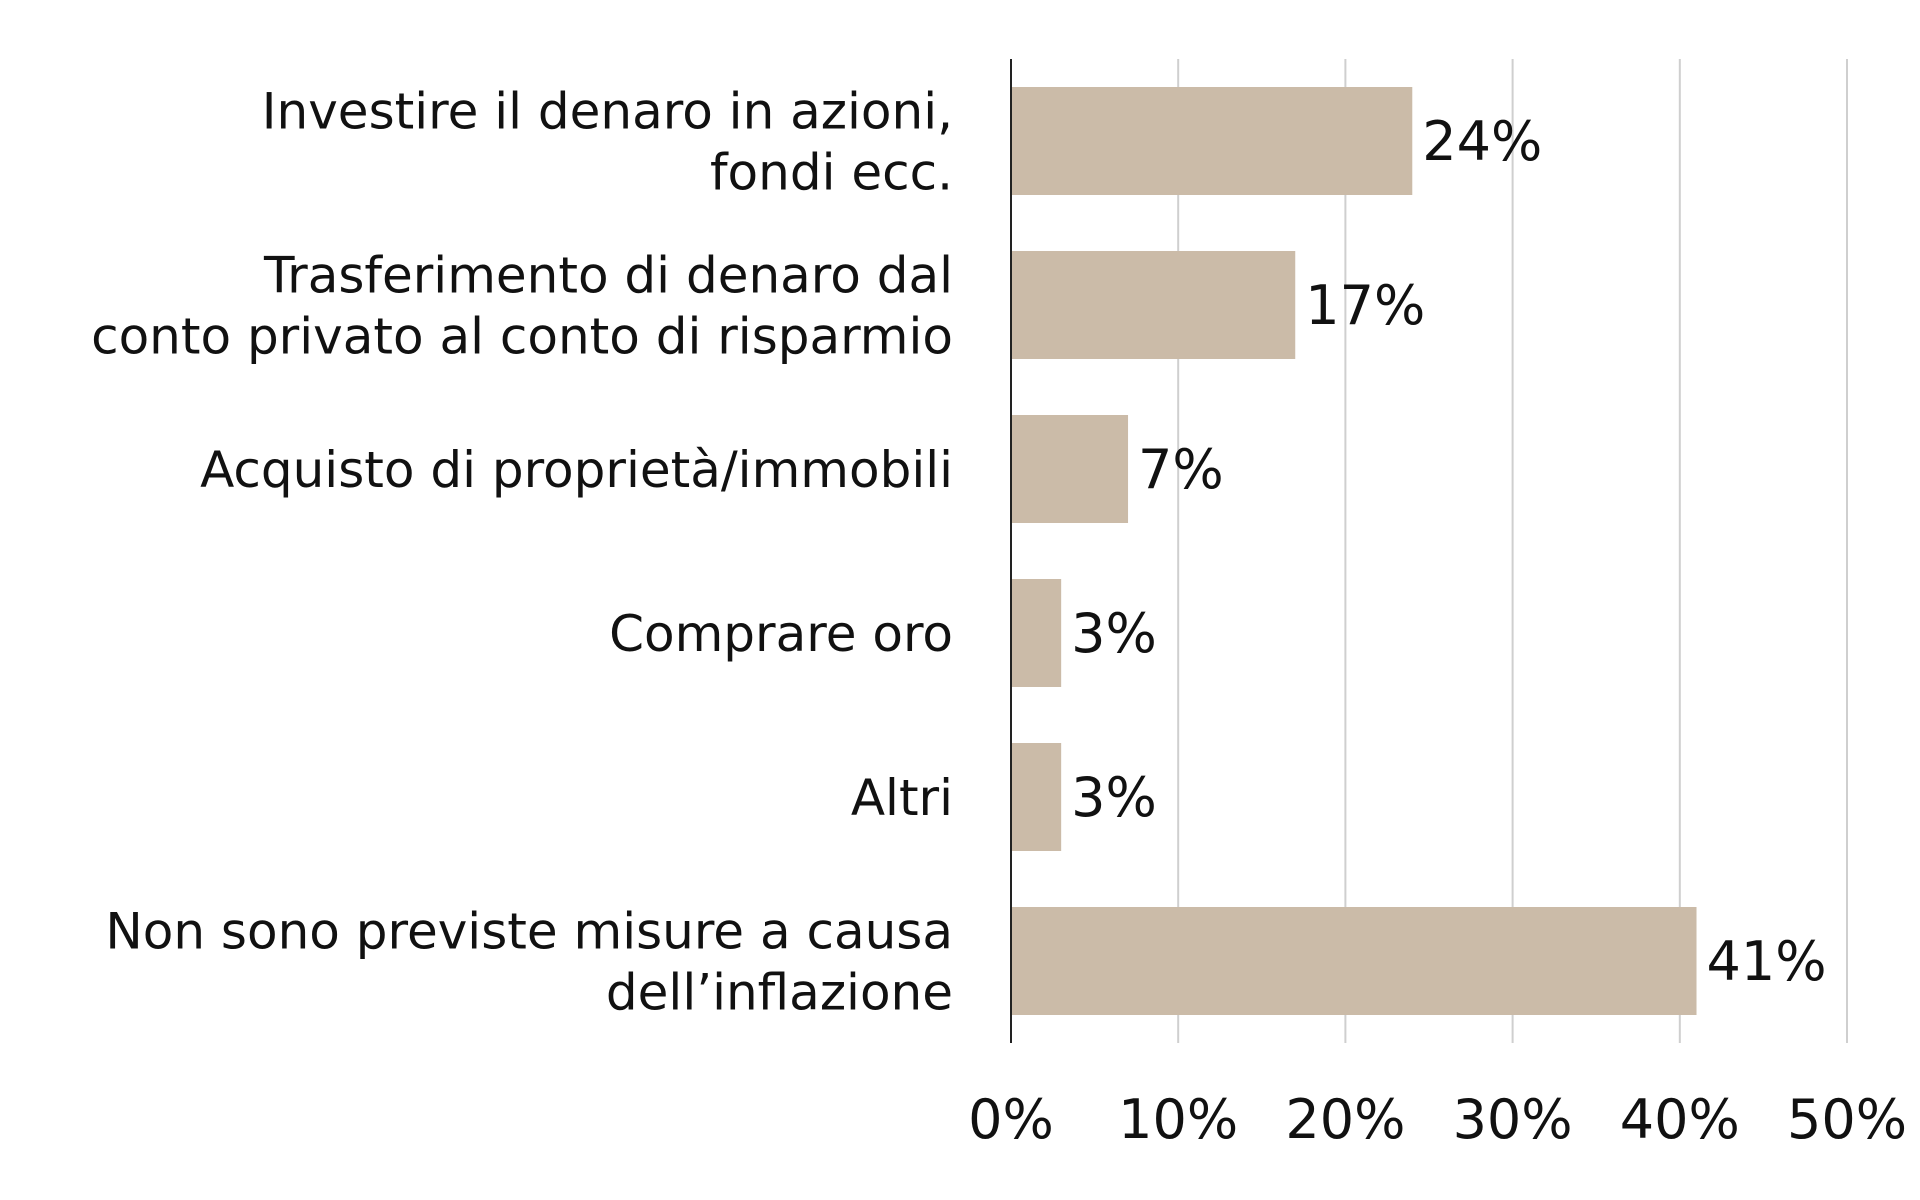 The width and height of the screenshot is (1920, 1200). Describe the element at coordinates (1365, 305) in the screenshot. I see `data-label: 17%` at that location.